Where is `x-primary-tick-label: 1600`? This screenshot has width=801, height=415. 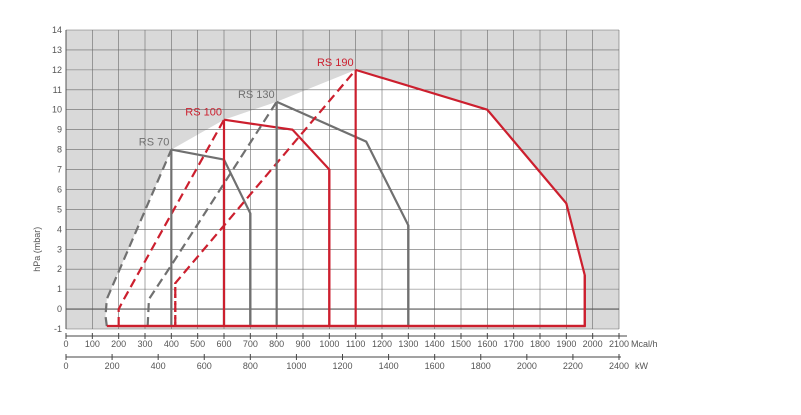
x-primary-tick-label: 1600 is located at coordinates (487, 344).